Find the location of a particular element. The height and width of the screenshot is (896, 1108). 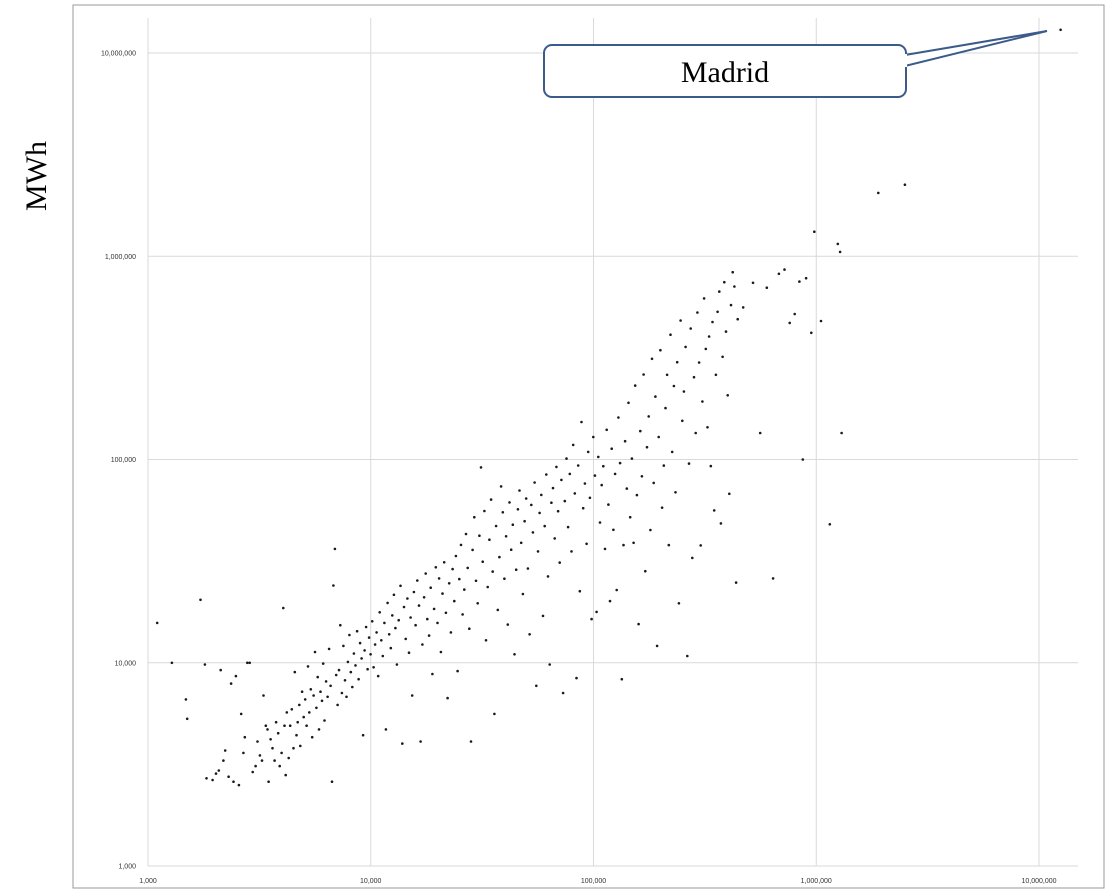

x-tick-label: 1,000,000 is located at coordinates (816, 881).